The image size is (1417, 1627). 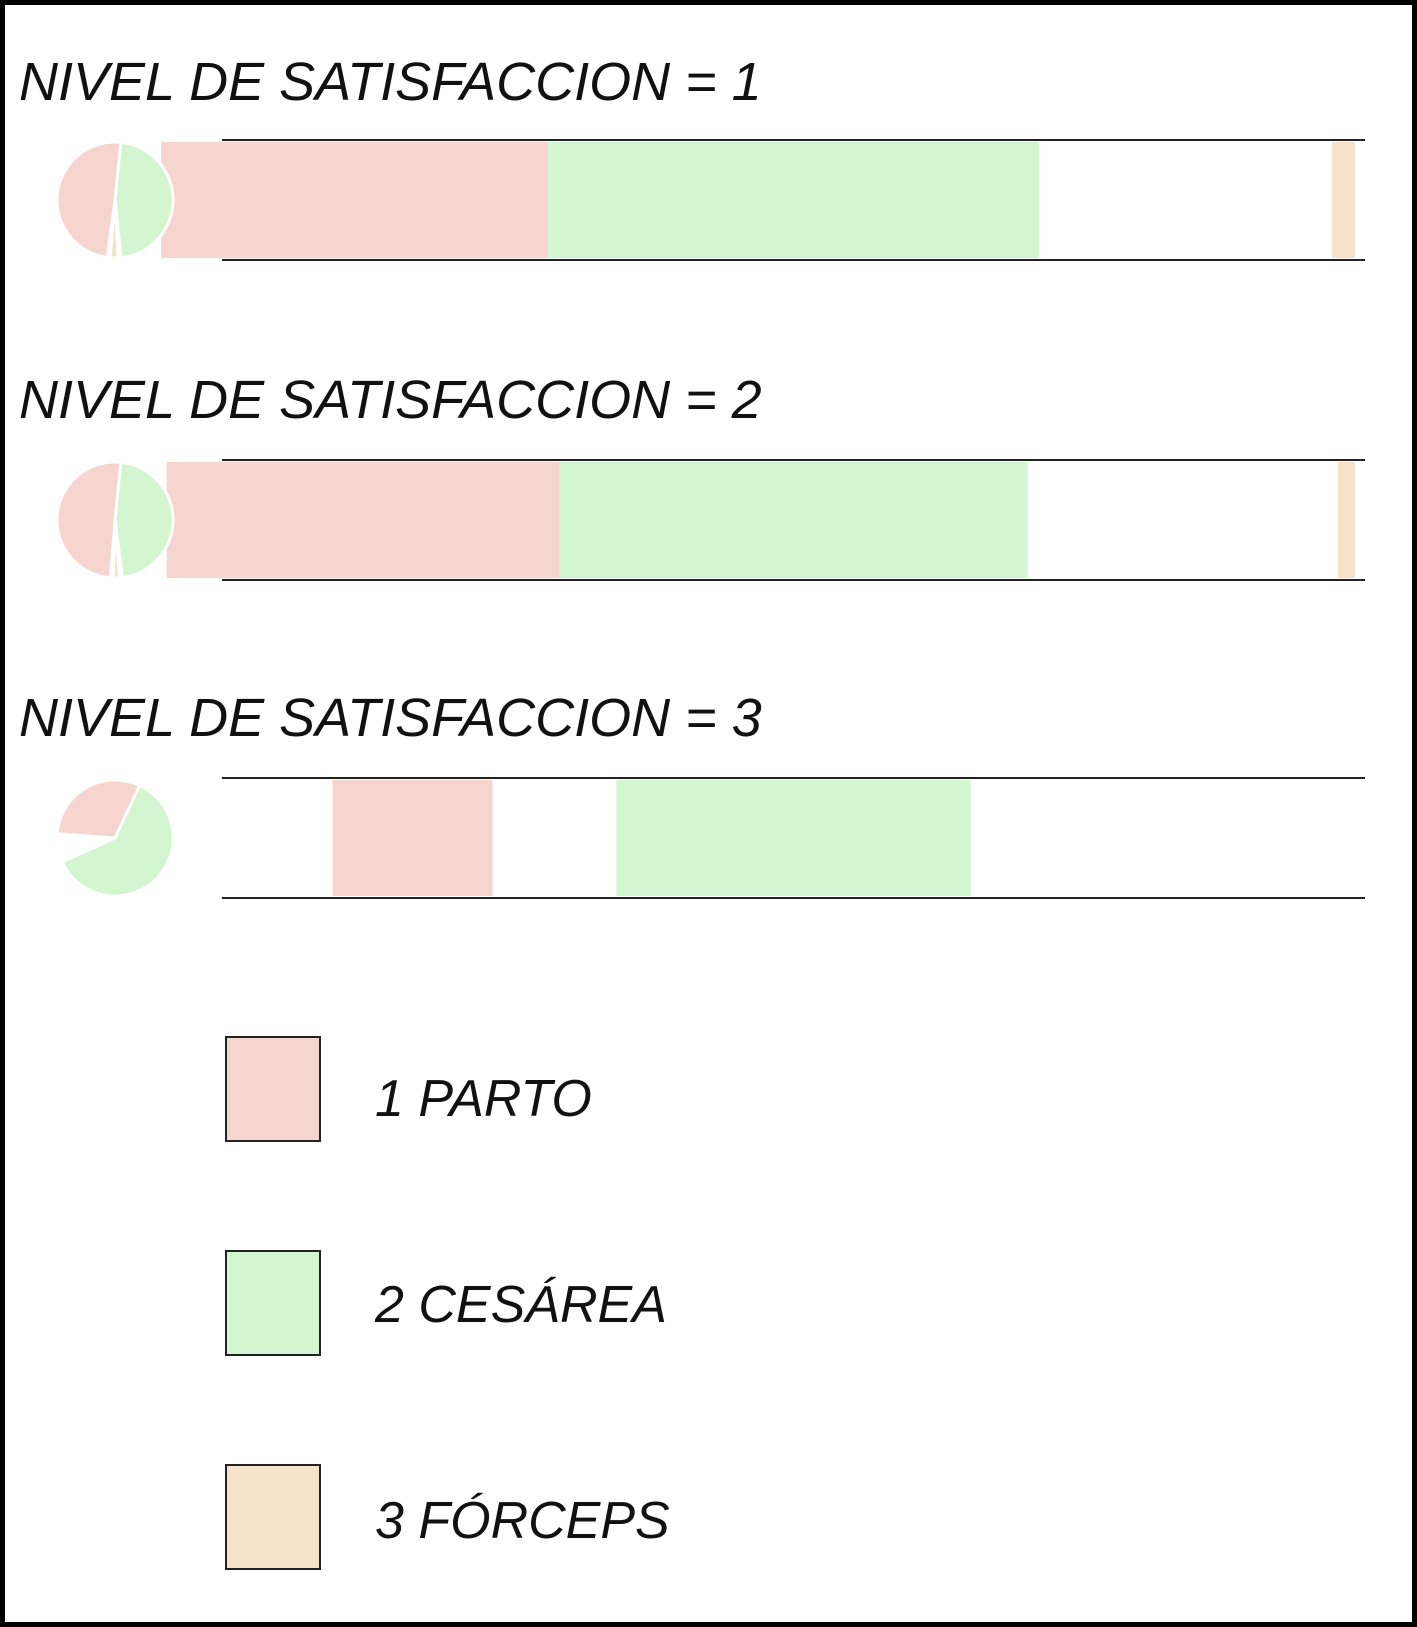 What do you see at coordinates (522, 1521) in the screenshot?
I see `legend-label-forceps: 3 FÓRCEPS` at bounding box center [522, 1521].